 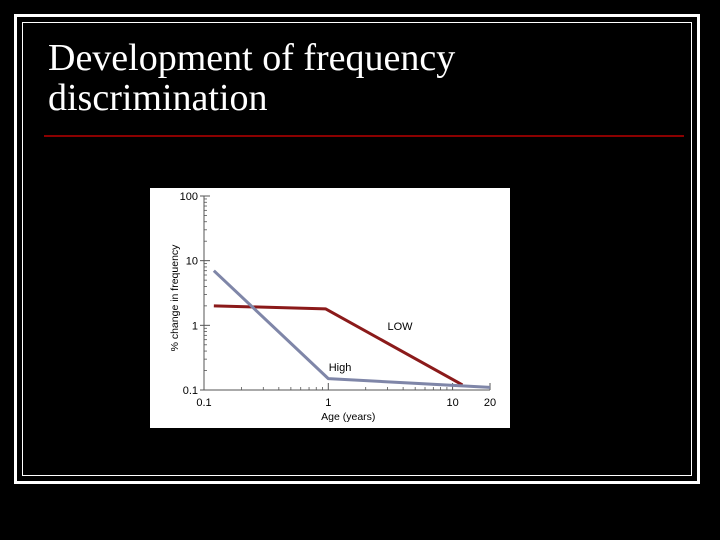 I want to click on chart-labels: Age (years) % change in frequency LOW High, so click(x=291, y=333).